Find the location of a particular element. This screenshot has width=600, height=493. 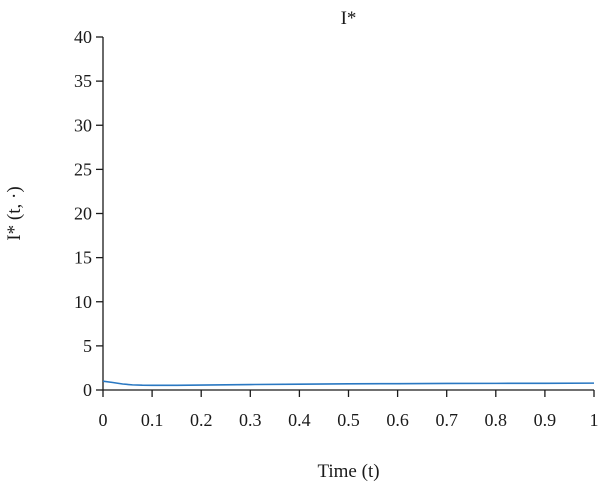

y-tick-label: 5 is located at coordinates (87, 346).